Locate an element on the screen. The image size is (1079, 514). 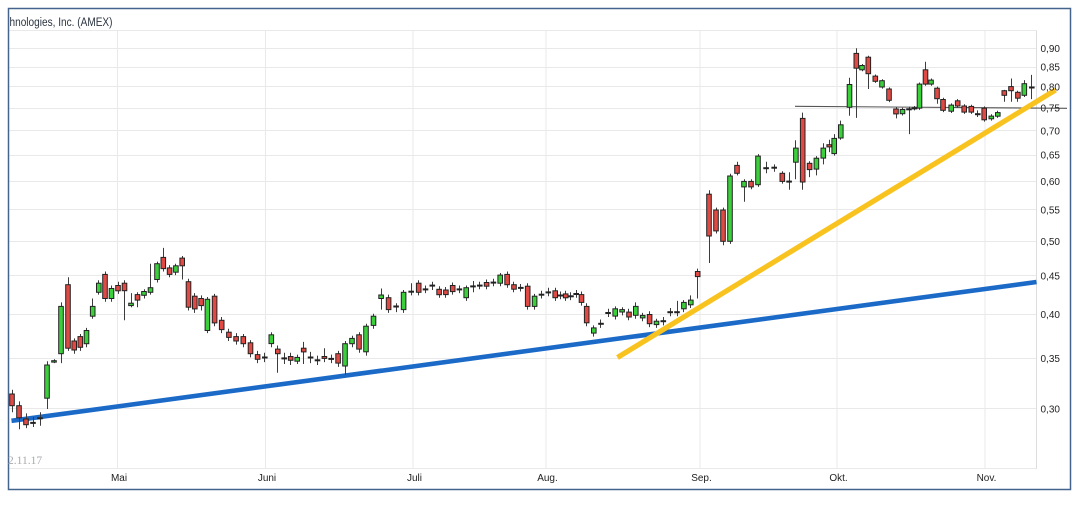
svg-text: 2.11.17 is located at coordinates (25, 461).